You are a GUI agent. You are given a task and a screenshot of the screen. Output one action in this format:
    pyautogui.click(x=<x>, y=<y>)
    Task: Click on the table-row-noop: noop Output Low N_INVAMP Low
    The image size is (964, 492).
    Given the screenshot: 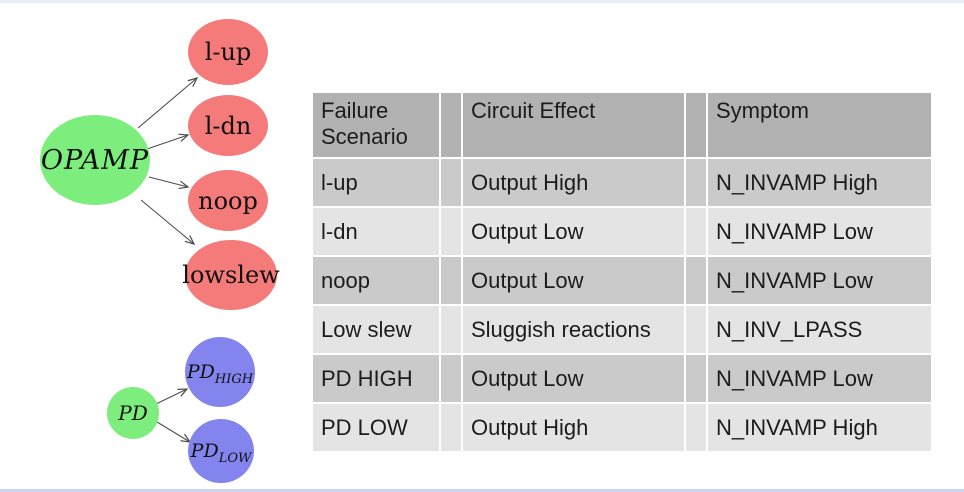 What is the action you would take?
    pyautogui.click(x=622, y=280)
    